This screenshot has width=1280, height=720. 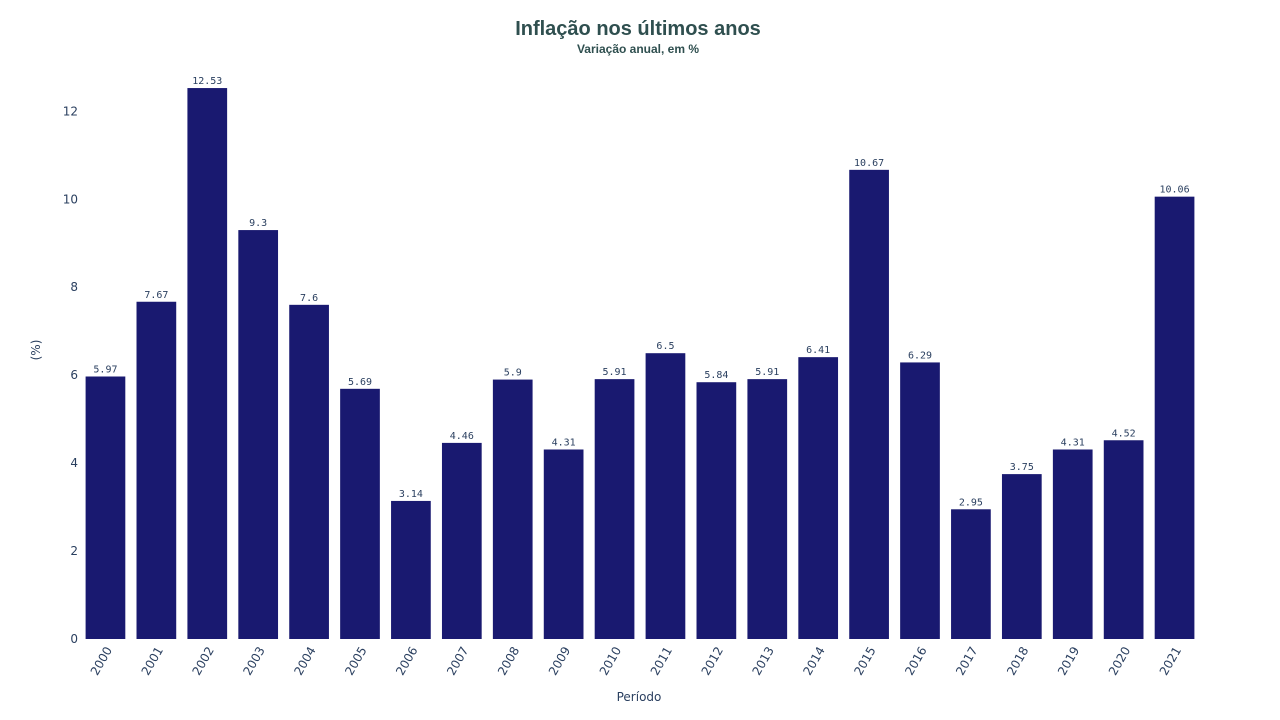 What do you see at coordinates (813, 660) in the screenshot?
I see `x-tick-label: 2014` at bounding box center [813, 660].